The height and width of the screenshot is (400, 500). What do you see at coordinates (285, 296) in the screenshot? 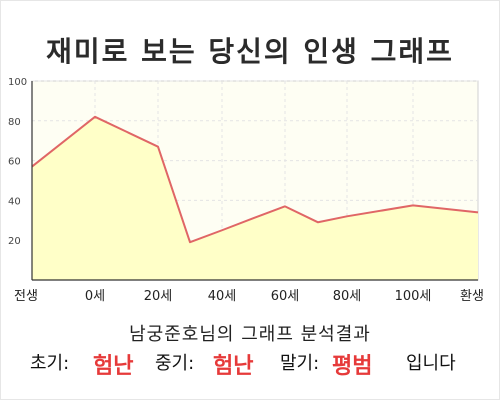
I see `x-tick-label: 60세` at bounding box center [285, 296].